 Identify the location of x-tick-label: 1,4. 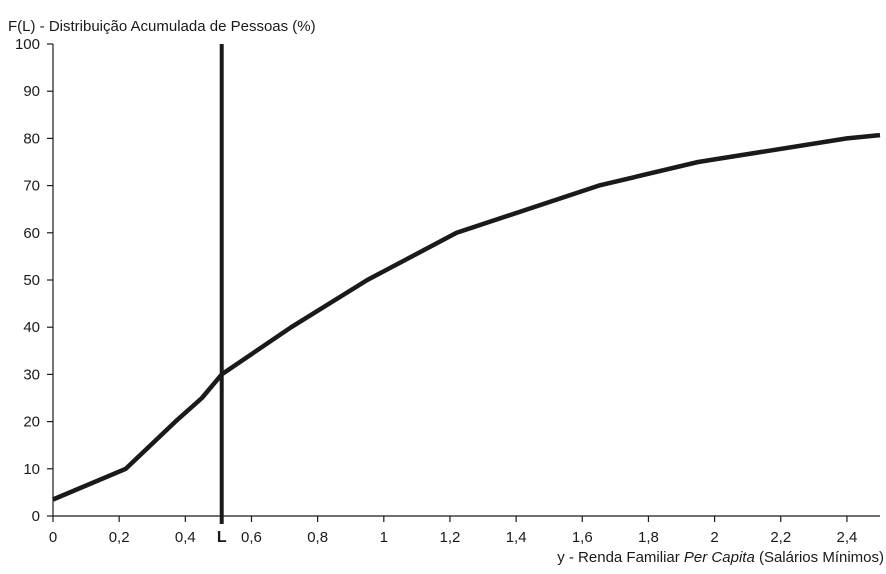
(516, 537).